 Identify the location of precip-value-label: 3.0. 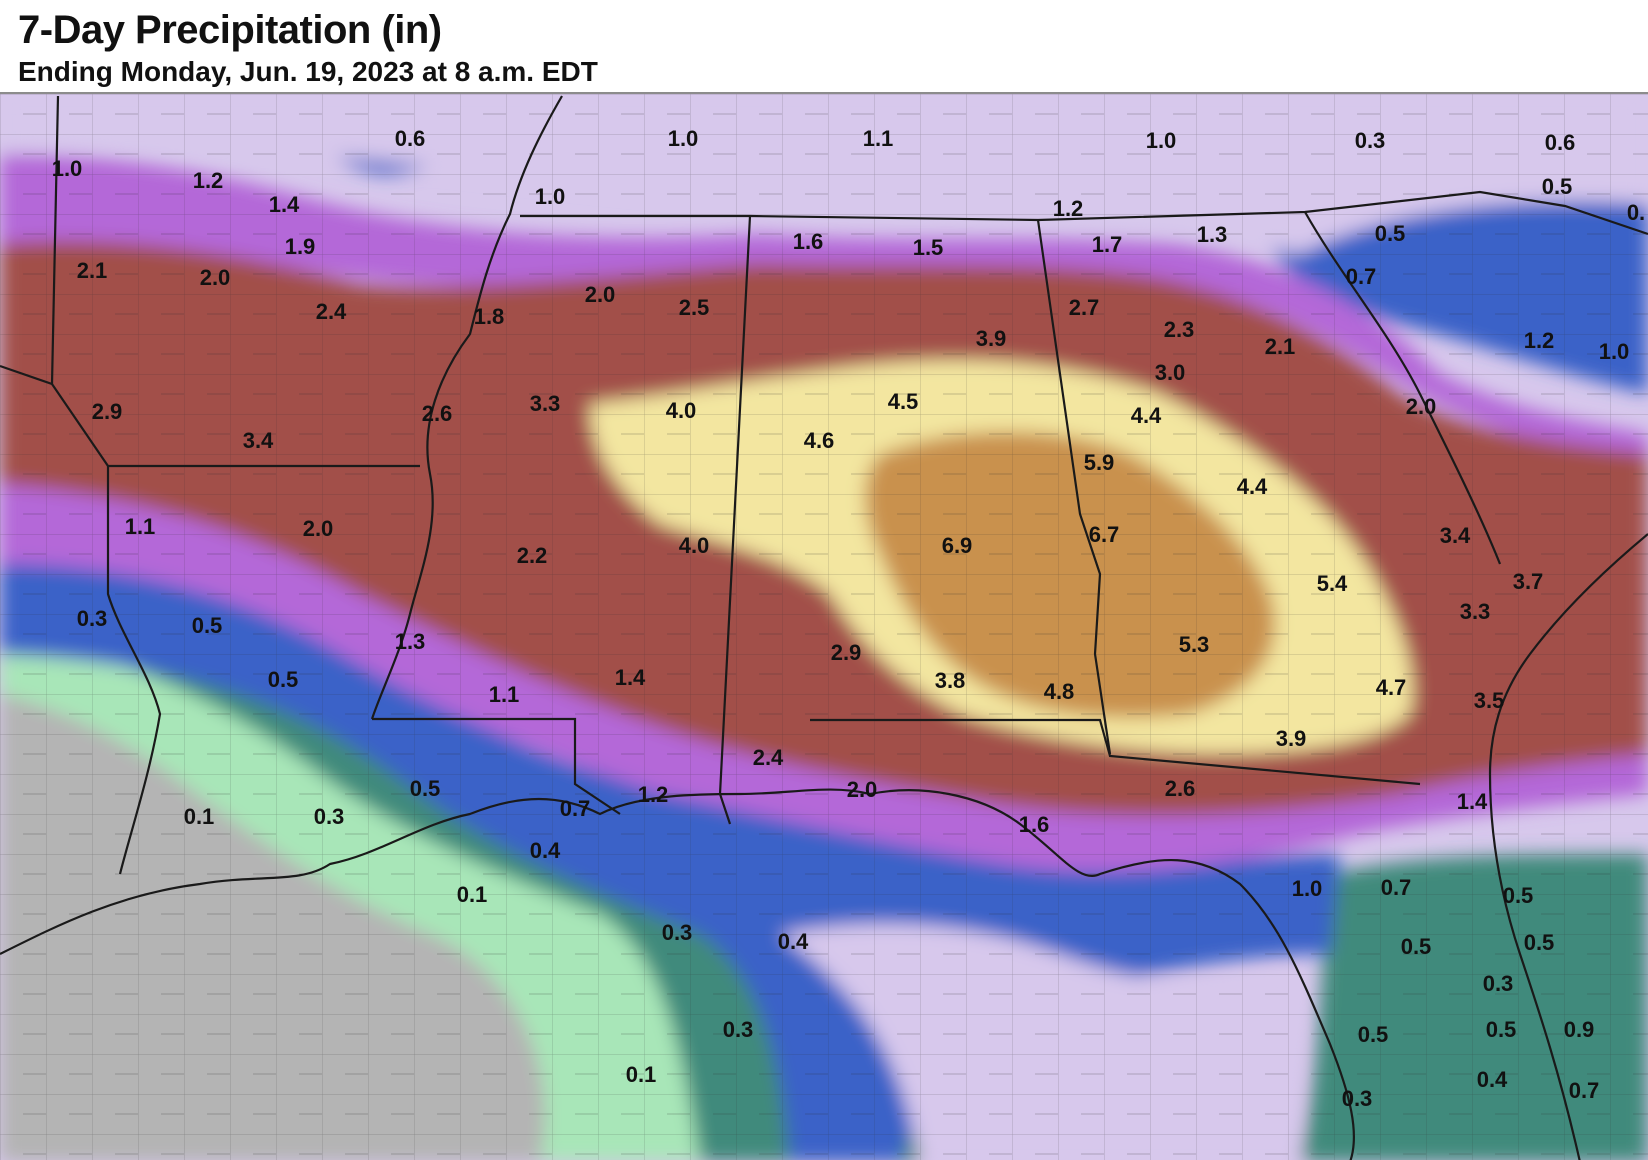
(1170, 372).